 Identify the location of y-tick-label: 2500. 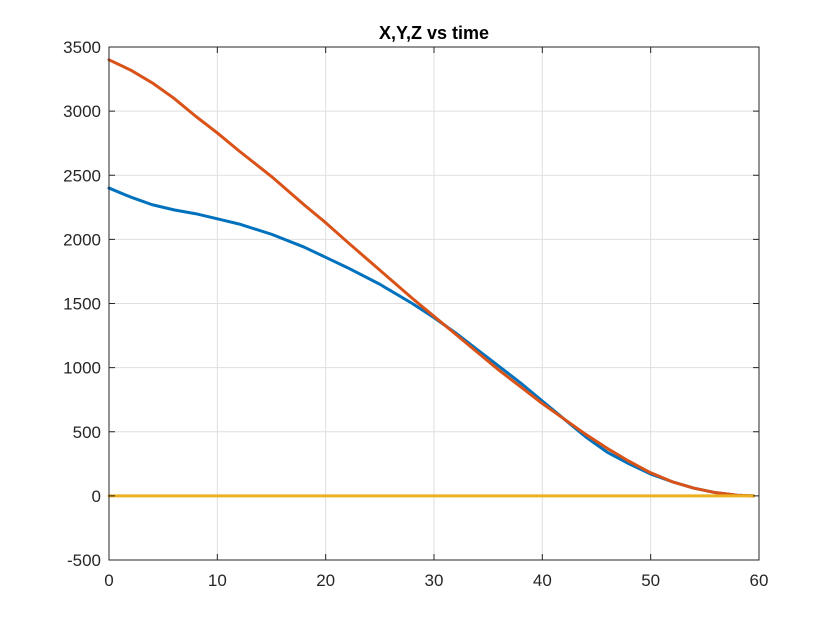
(82, 175).